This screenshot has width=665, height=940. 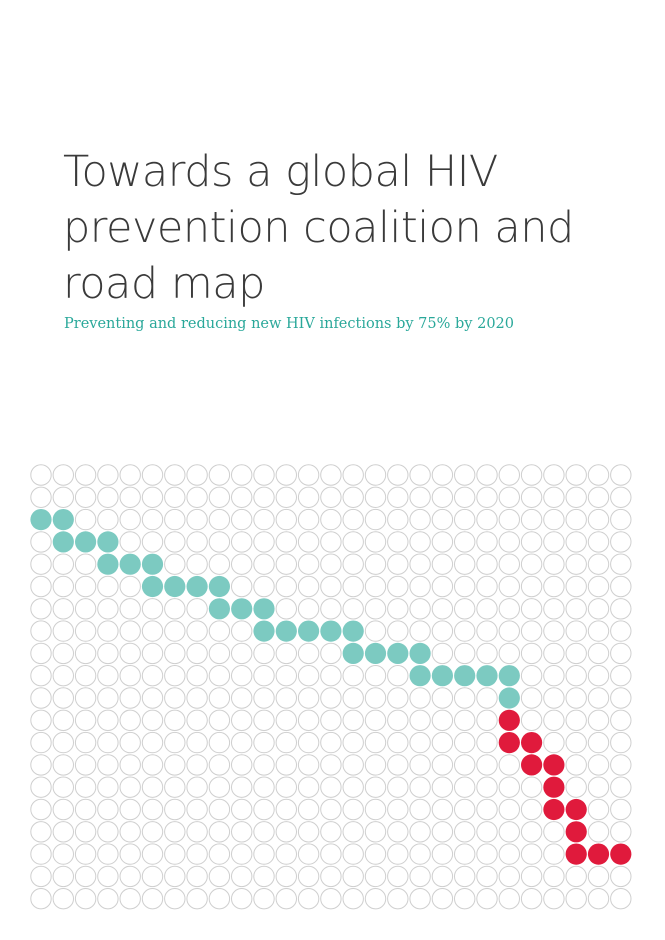 What do you see at coordinates (164, 284) in the screenshot?
I see `title-line-3: road map` at bounding box center [164, 284].